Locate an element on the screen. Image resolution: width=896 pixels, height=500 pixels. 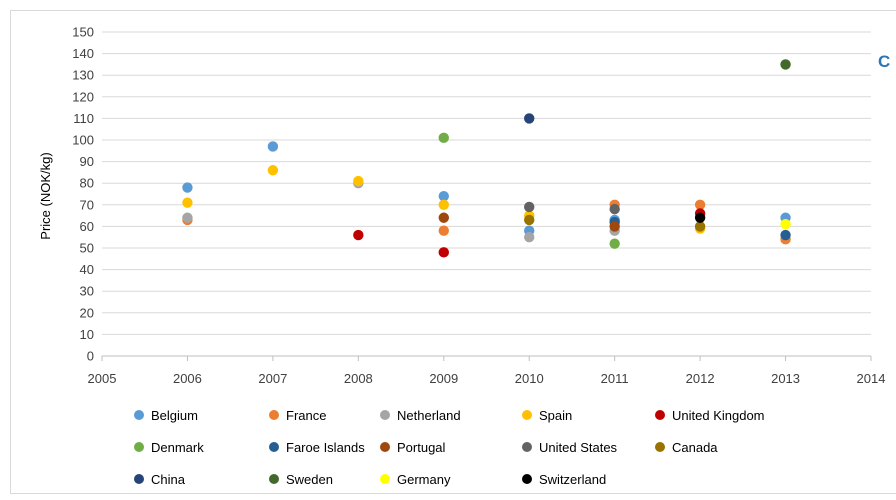
y-tick-label: 10 is located at coordinates (87, 334).